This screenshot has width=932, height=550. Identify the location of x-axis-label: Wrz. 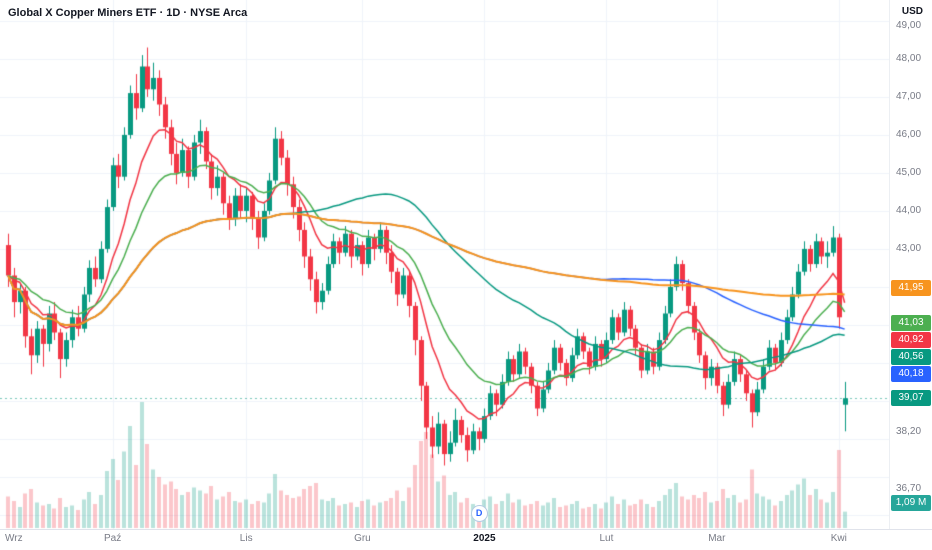
(14, 538).